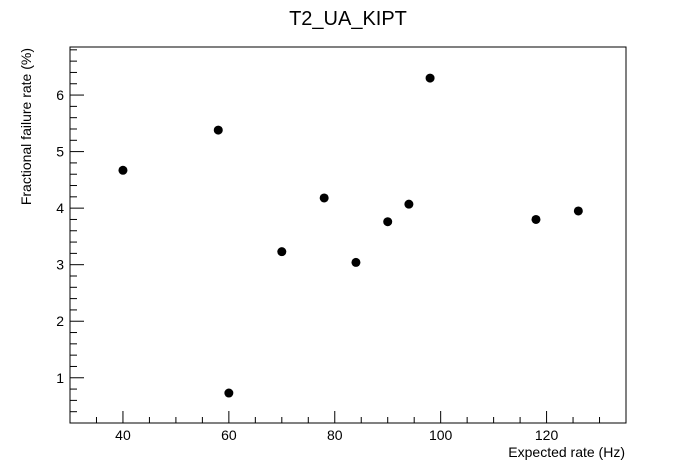 The height and width of the screenshot is (472, 696). Describe the element at coordinates (60, 208) in the screenshot. I see `y-tick-label: 4` at that location.